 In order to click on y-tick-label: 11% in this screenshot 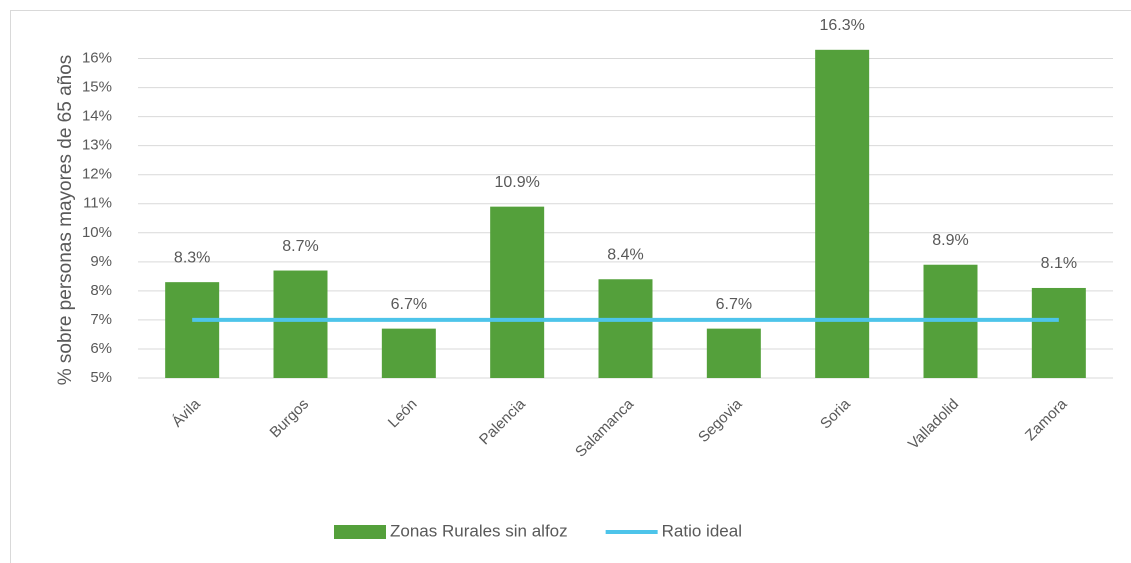, I will do `click(97, 203)`.